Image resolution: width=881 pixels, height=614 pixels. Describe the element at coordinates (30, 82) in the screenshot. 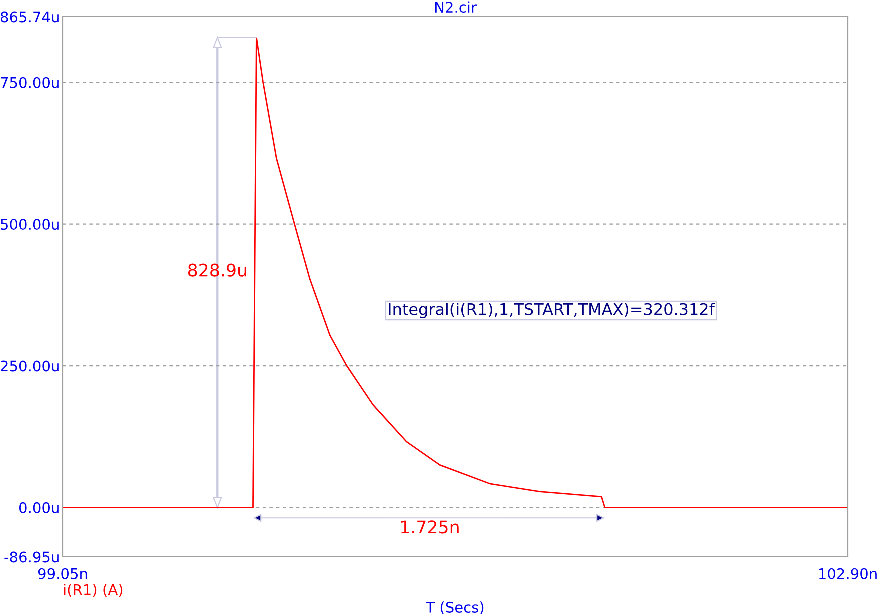

I see `y-tick-label: 750.00u` at that location.